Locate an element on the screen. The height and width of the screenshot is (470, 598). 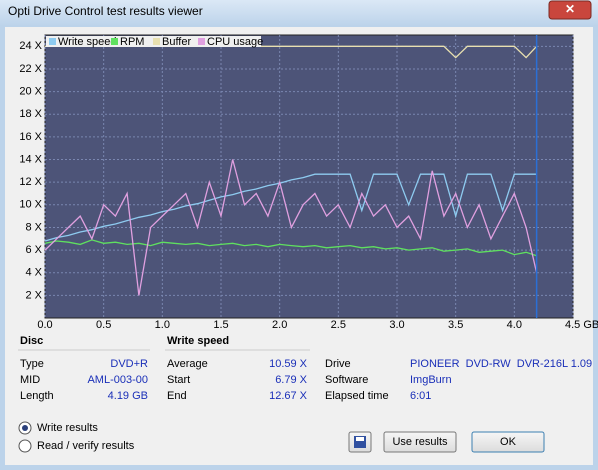
info-label: Software is located at coordinates (346, 380).